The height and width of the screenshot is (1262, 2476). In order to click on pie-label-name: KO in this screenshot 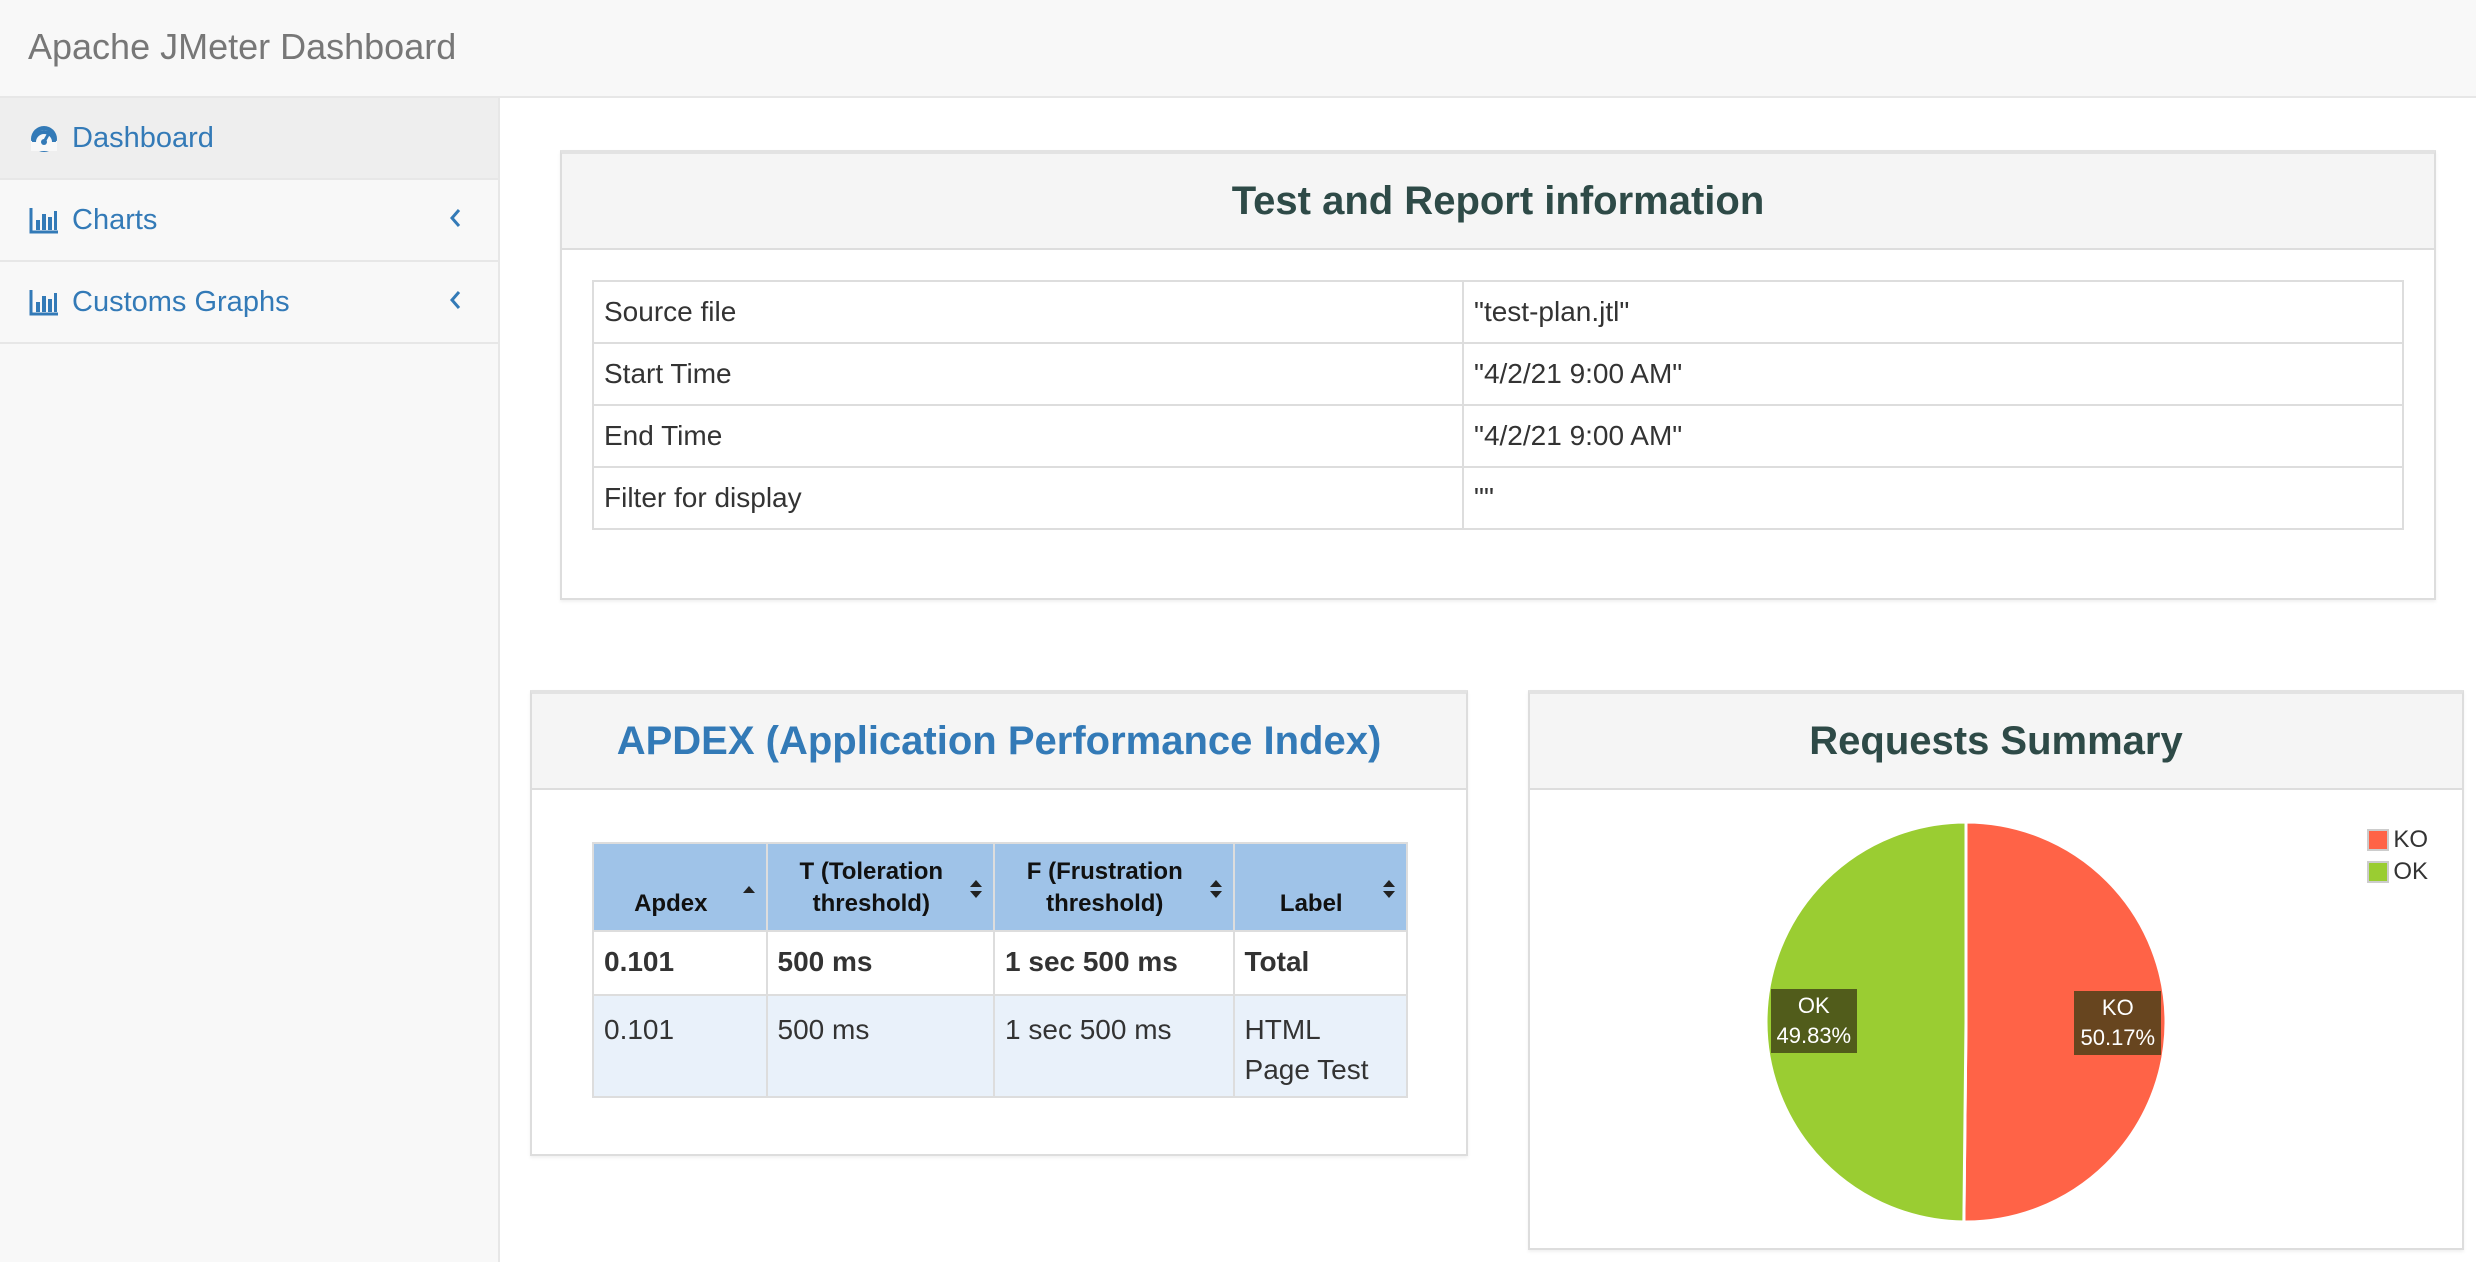, I will do `click(2117, 1007)`.